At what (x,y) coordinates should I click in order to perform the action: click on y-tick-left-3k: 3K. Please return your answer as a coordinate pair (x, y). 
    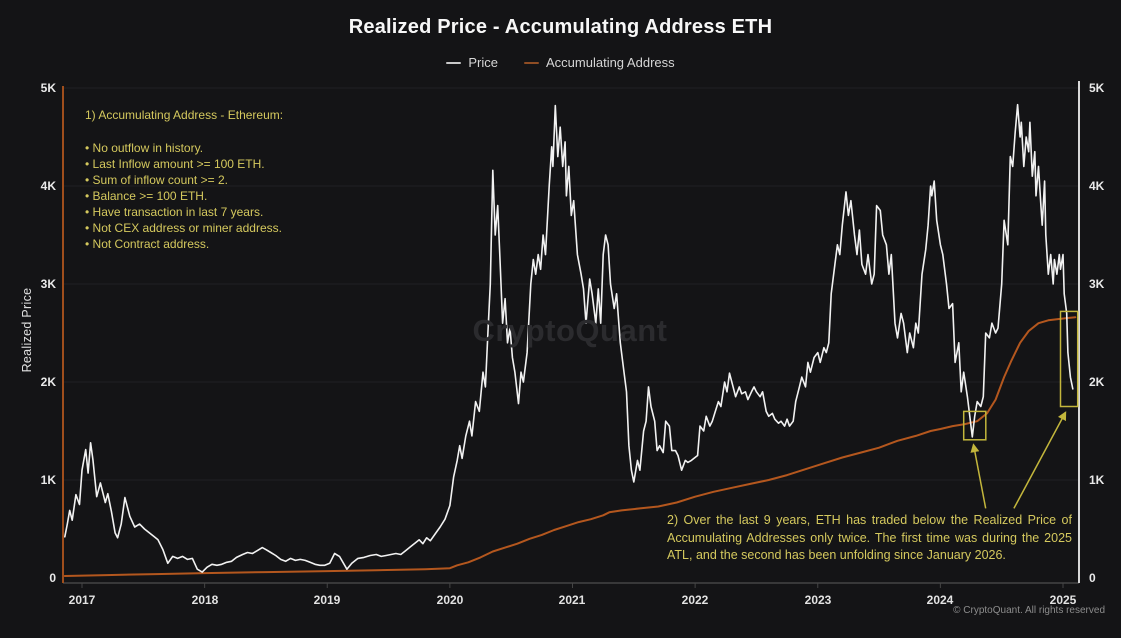
    Looking at the image, I should click on (48, 284).